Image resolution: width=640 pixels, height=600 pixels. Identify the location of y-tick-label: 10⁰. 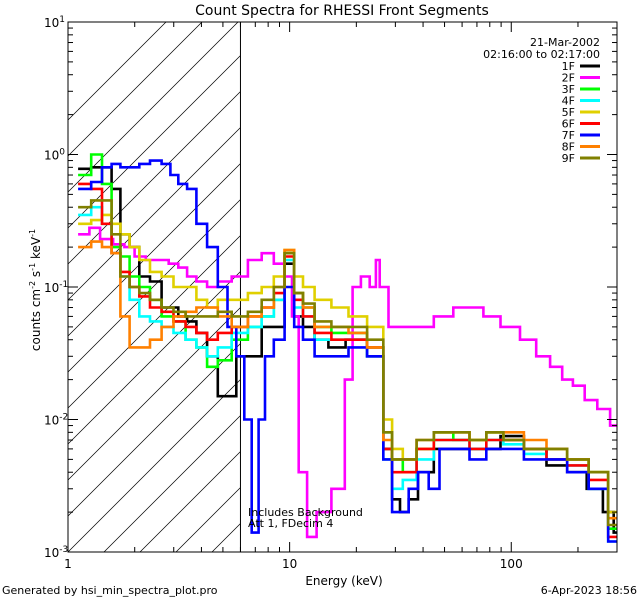
(54, 155).